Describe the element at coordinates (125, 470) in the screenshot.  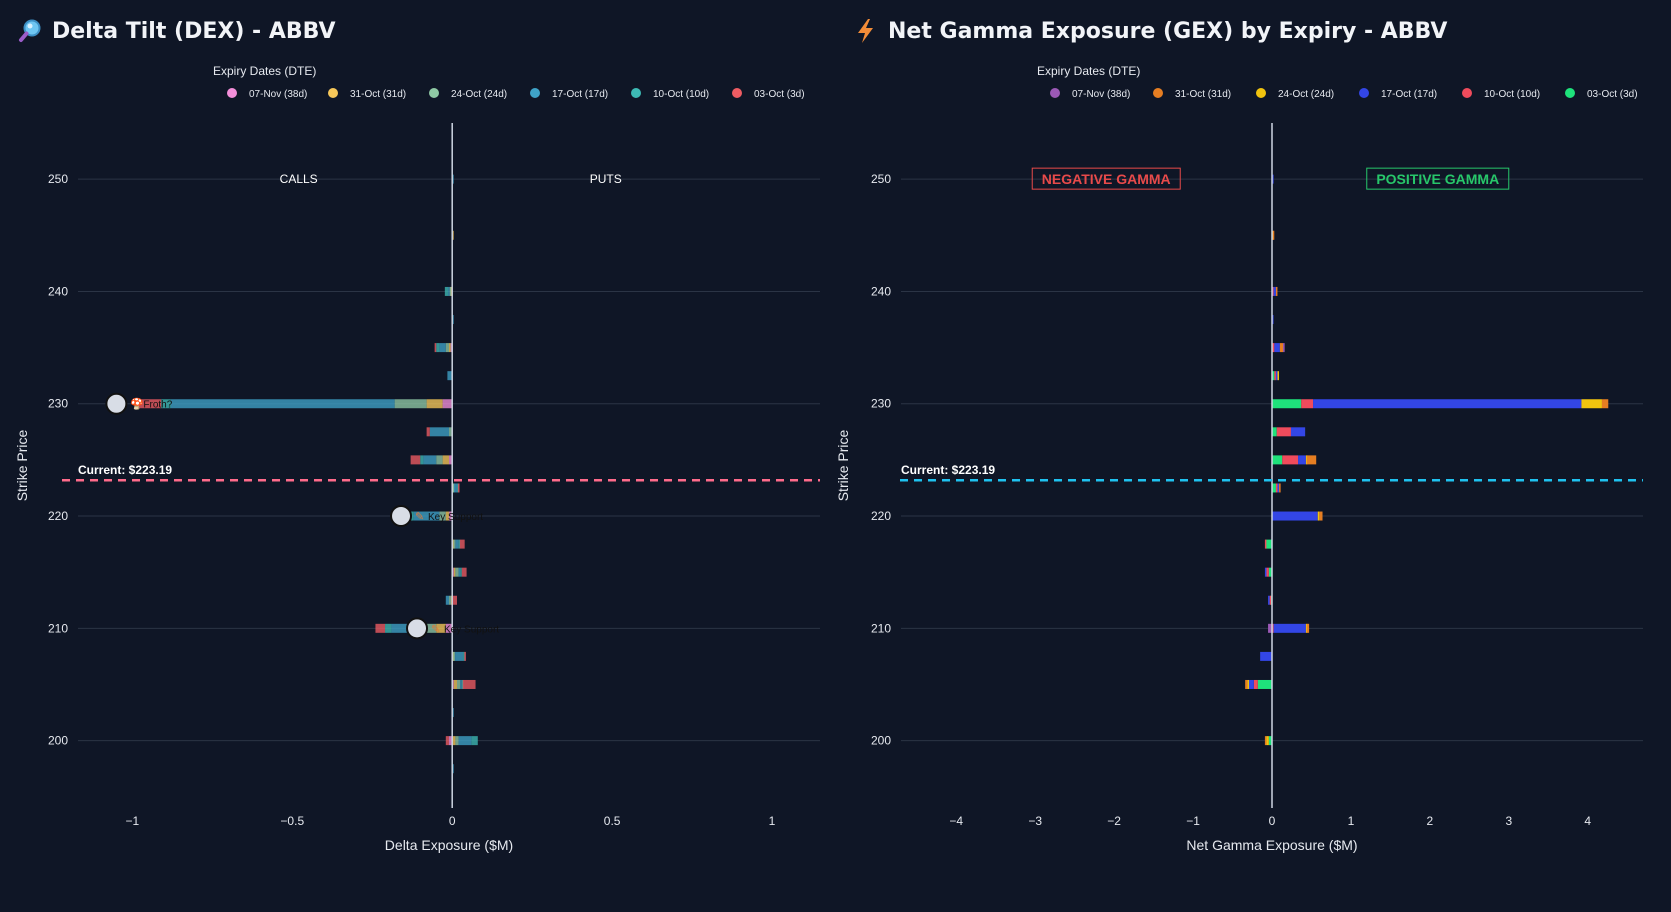
I see `current-price-label: Current: $223.19` at that location.